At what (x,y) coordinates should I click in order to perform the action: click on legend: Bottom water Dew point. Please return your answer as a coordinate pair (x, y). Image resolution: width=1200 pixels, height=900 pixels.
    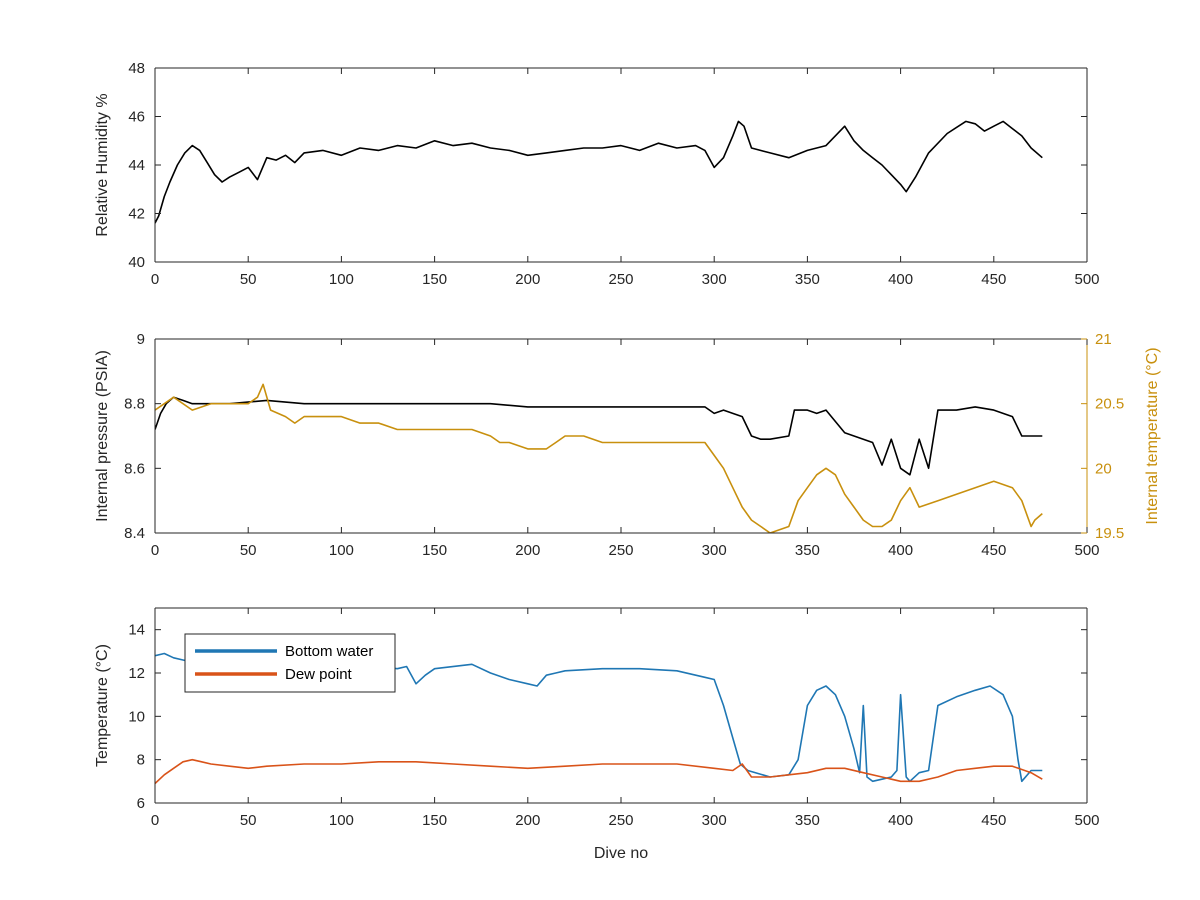
    Looking at the image, I should click on (290, 663).